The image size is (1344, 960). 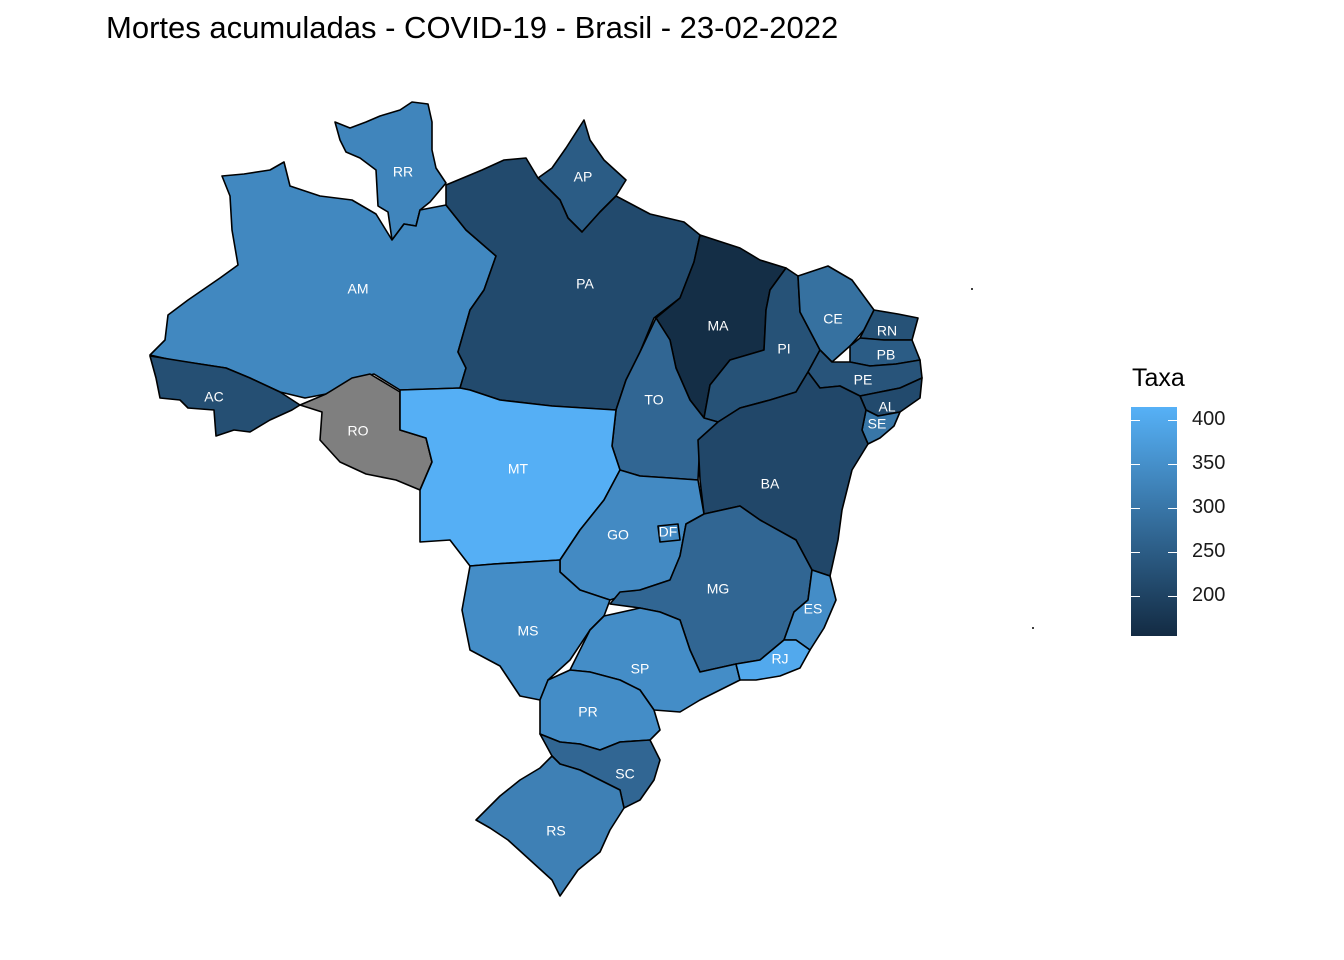 I want to click on label-AM: AM, so click(x=358, y=289).